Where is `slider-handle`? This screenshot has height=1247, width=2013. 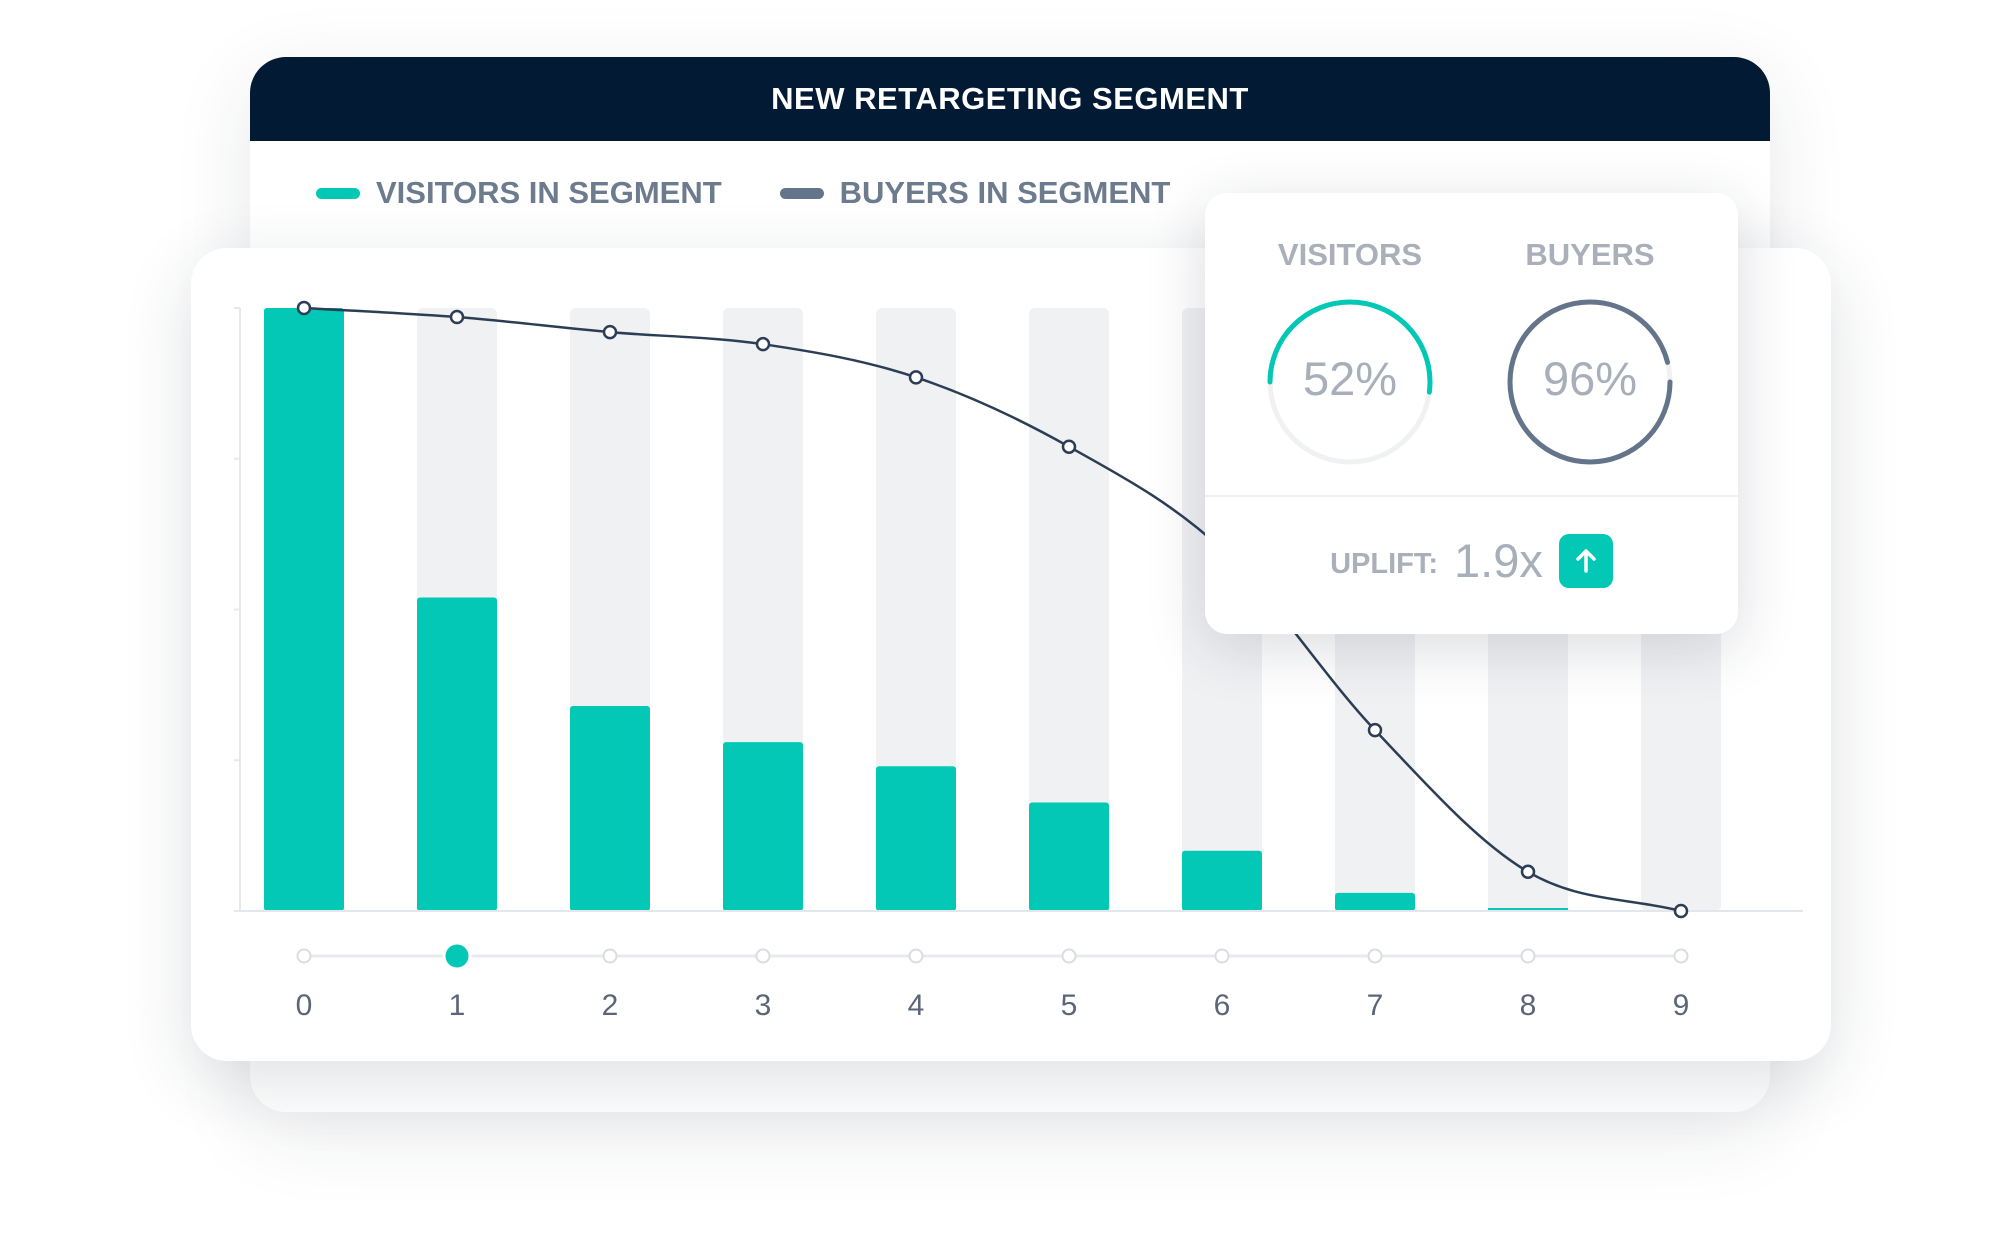
slider-handle is located at coordinates (457, 956).